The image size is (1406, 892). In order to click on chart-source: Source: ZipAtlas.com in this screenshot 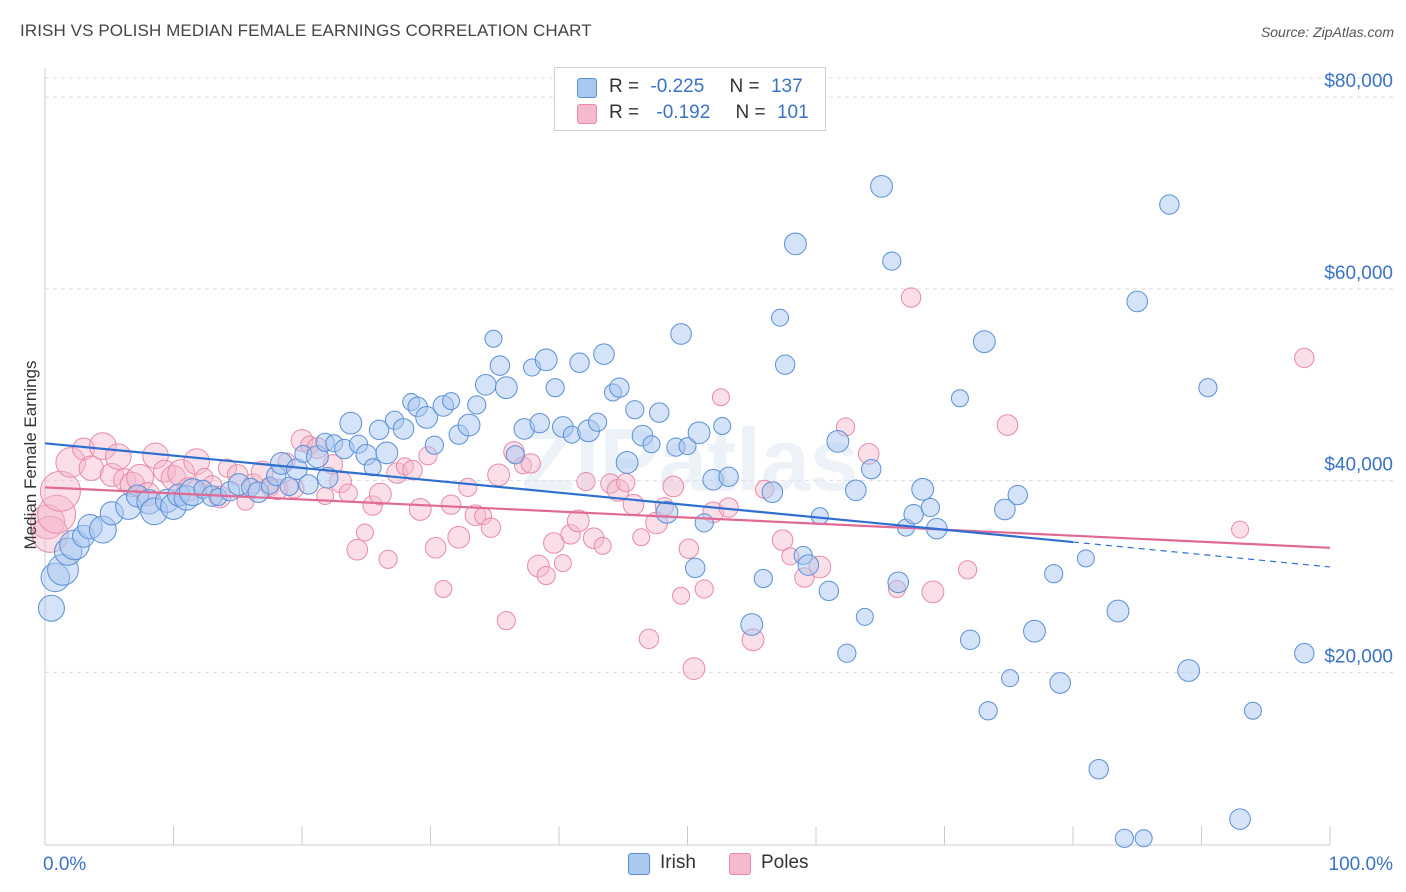, I will do `click(1327, 32)`.